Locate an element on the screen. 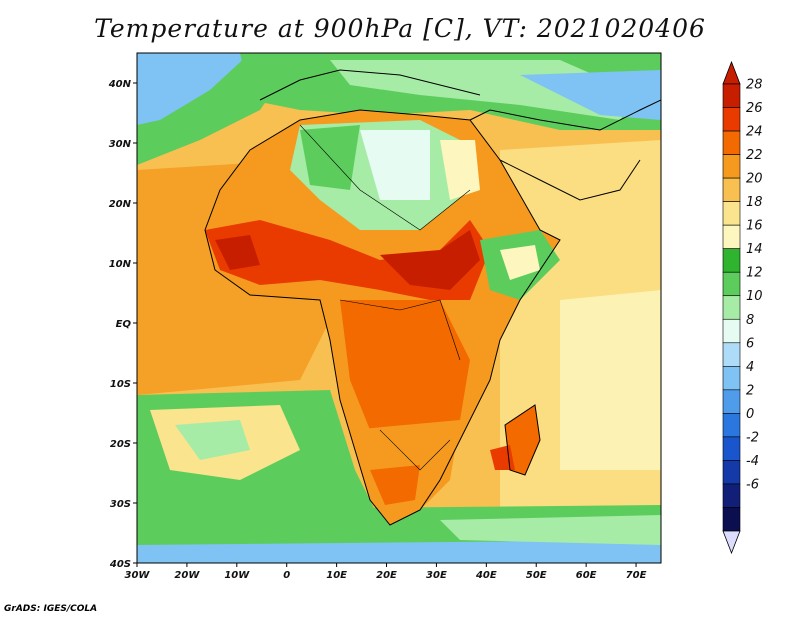 The width and height of the screenshot is (800, 618). colorbar-label: 2 is located at coordinates (750, 390).